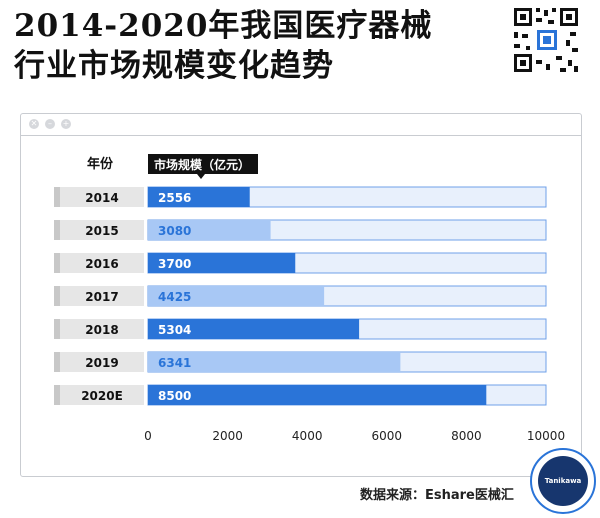  I want to click on x-tick-label: 8000, so click(466, 436).